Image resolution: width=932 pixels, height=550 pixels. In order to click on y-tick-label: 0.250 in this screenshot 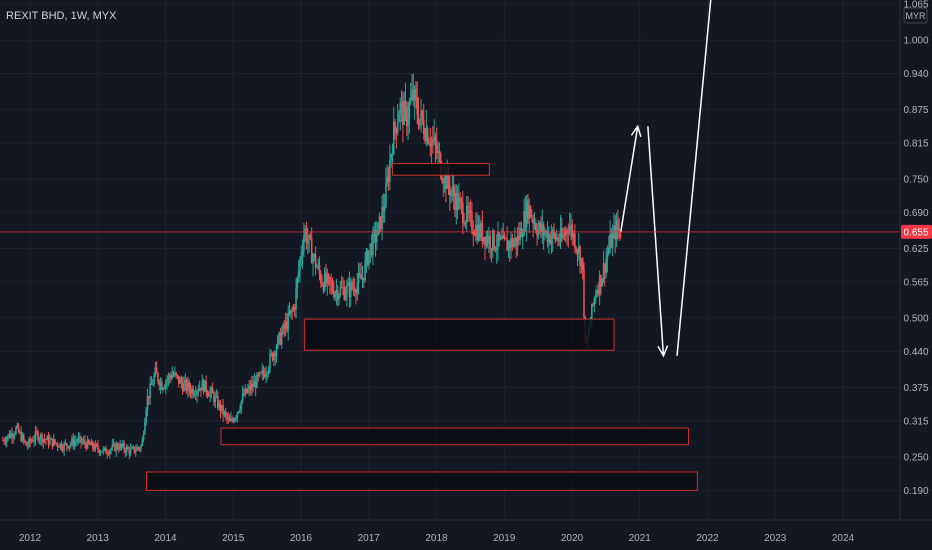, I will do `click(915, 457)`.